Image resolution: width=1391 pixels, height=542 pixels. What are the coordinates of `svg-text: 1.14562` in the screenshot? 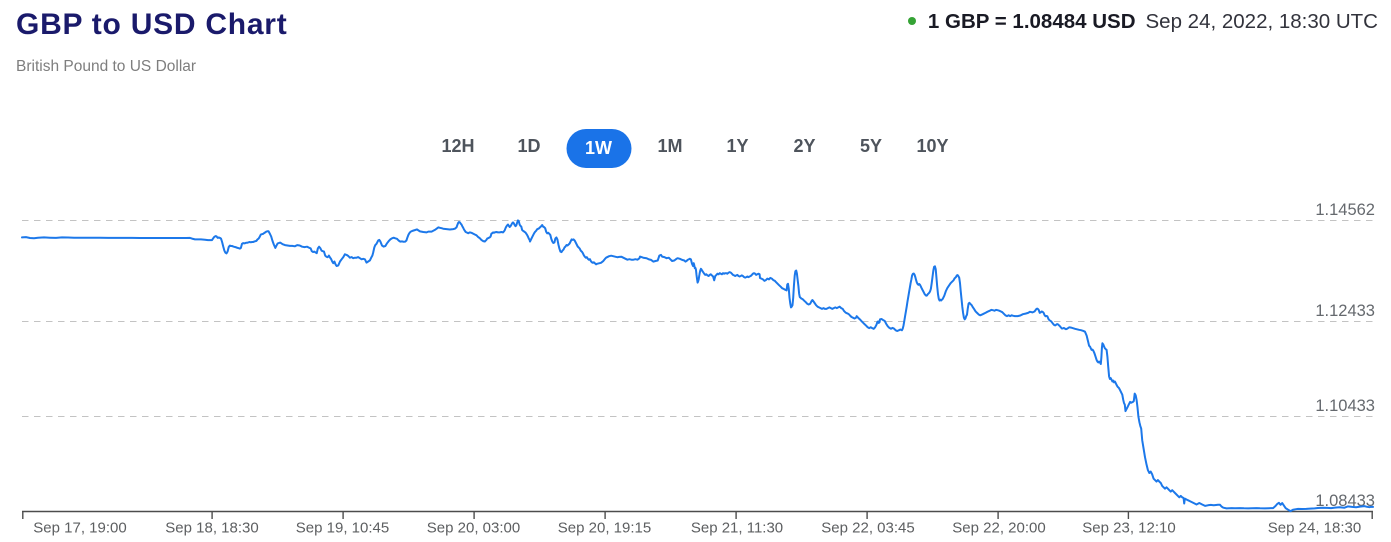 It's located at (1345, 210).